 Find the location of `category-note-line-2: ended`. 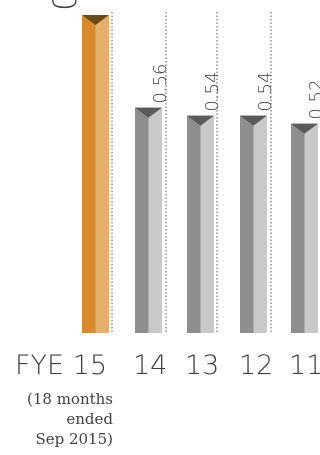

category-note-line-2: ended is located at coordinates (89, 419).